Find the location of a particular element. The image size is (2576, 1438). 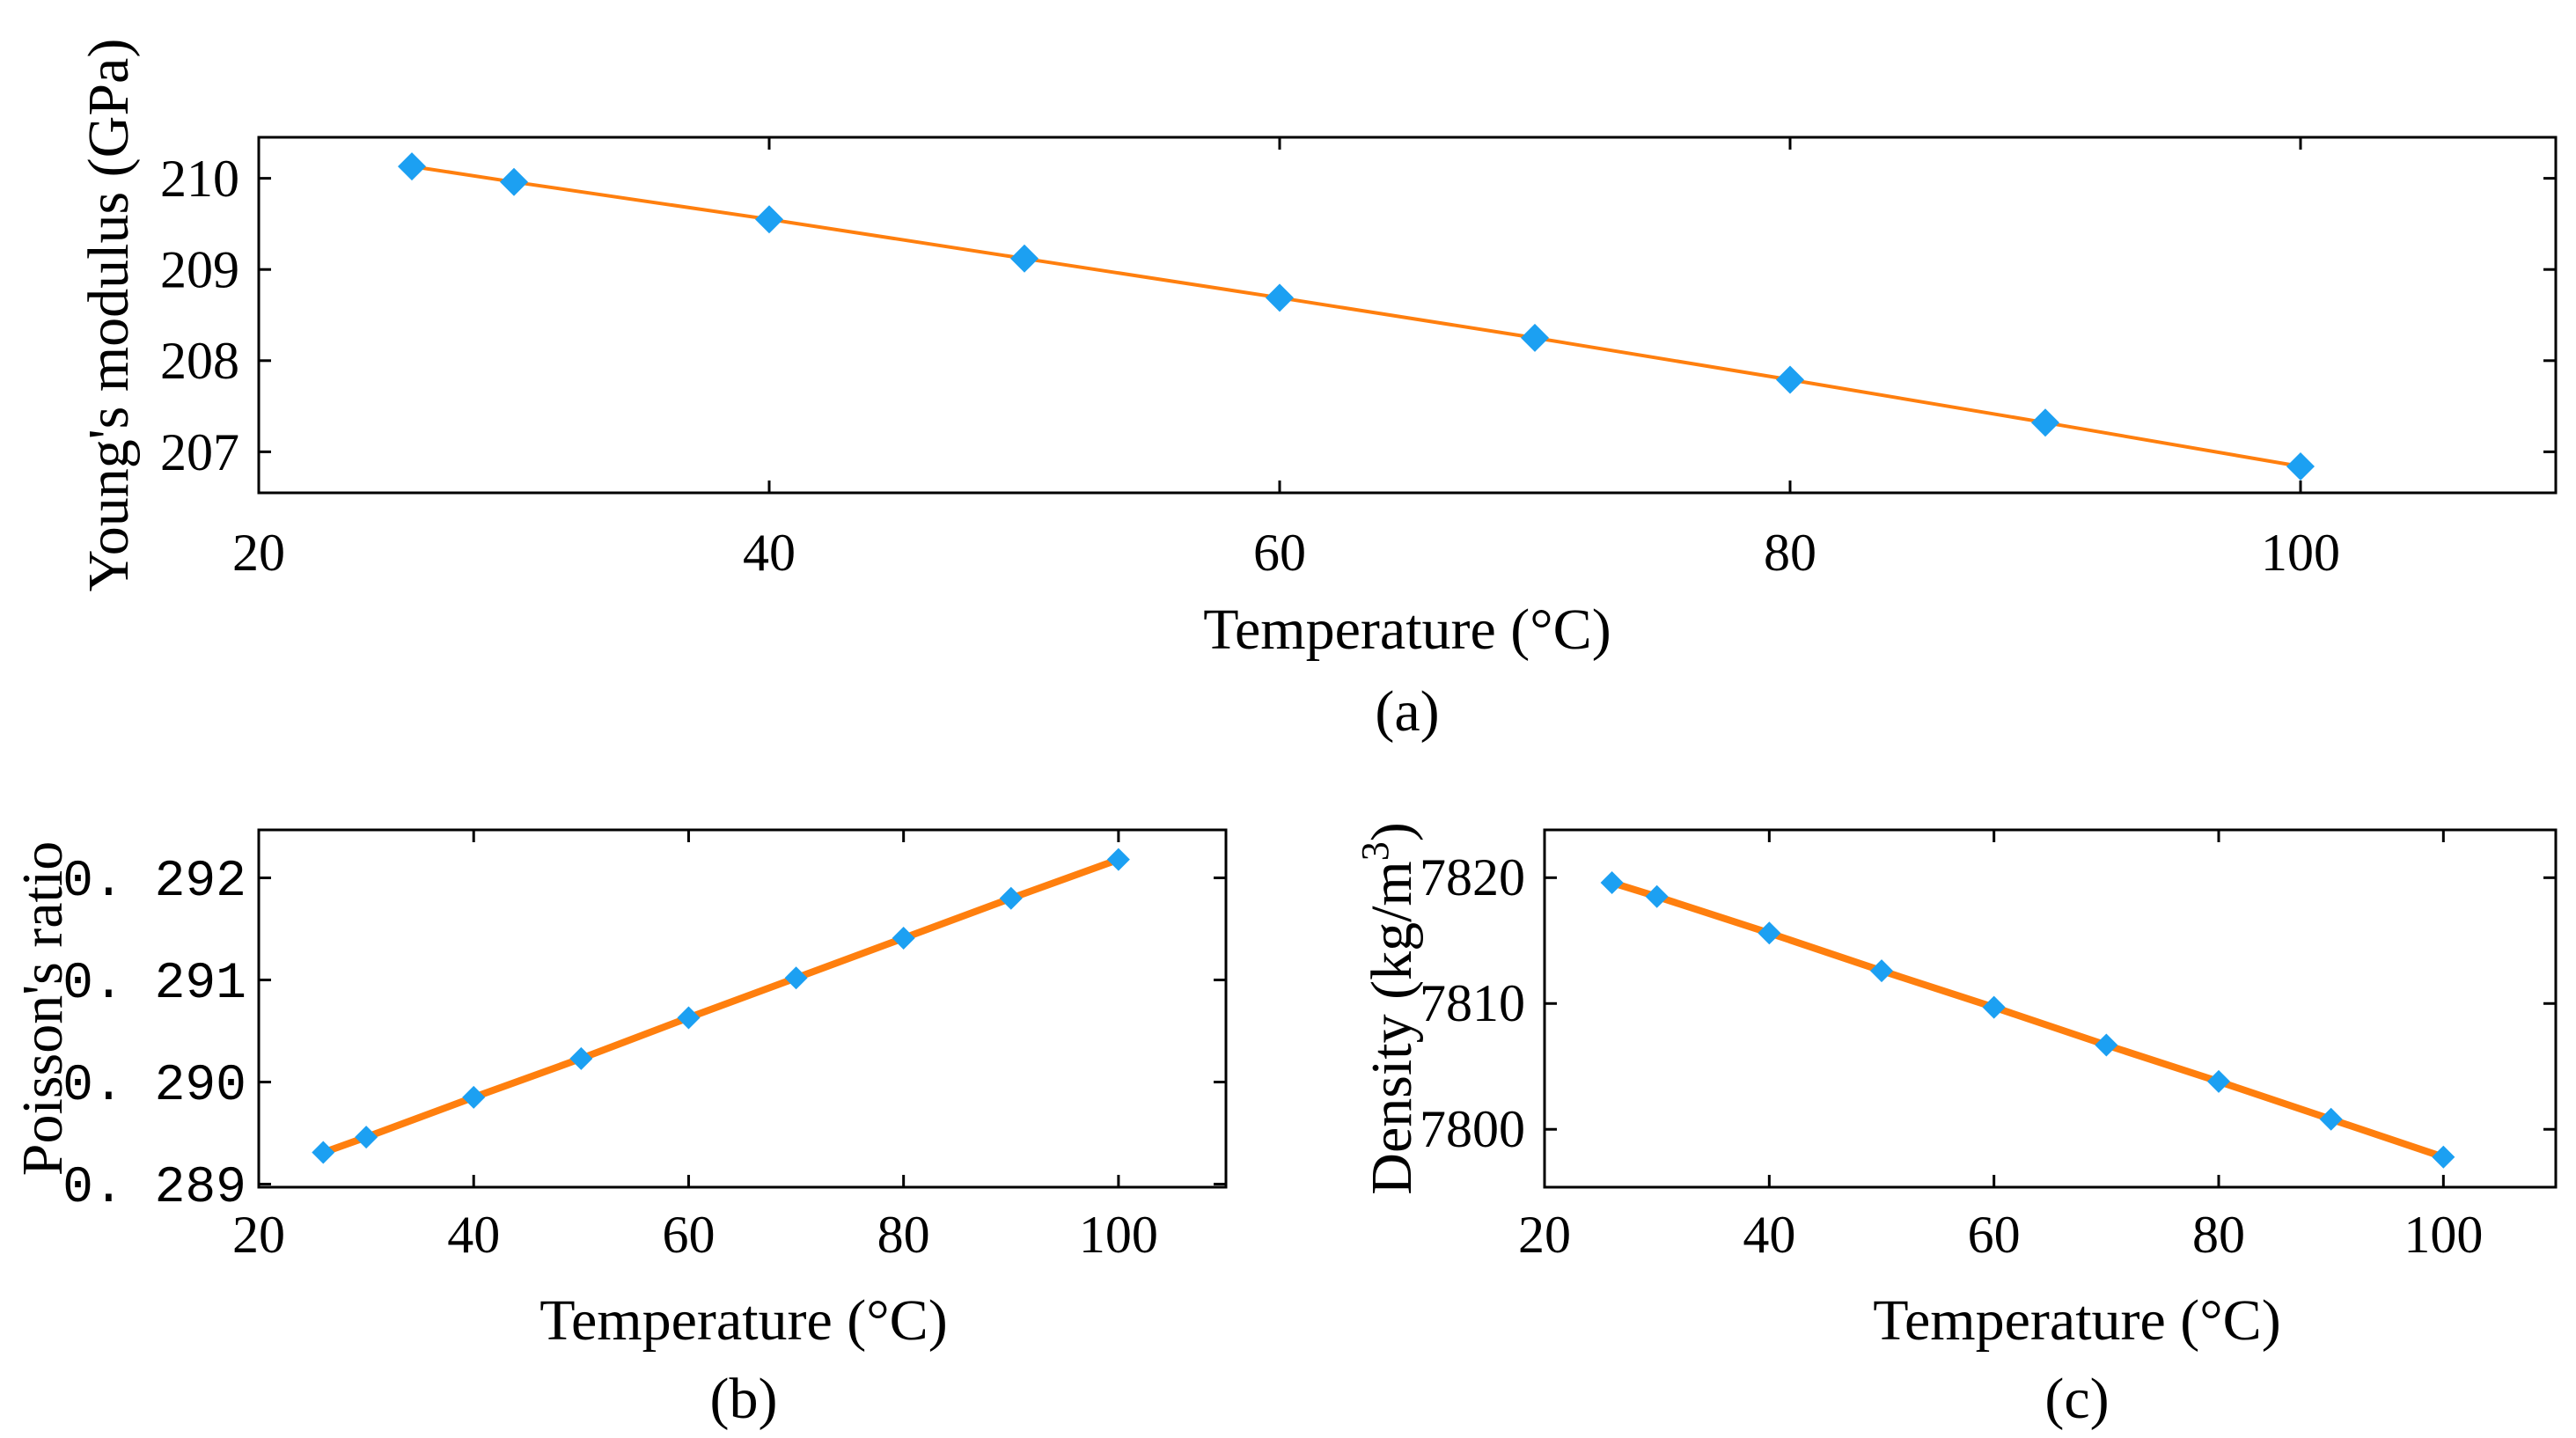

panel-a-caption: (a) is located at coordinates (1407, 711).